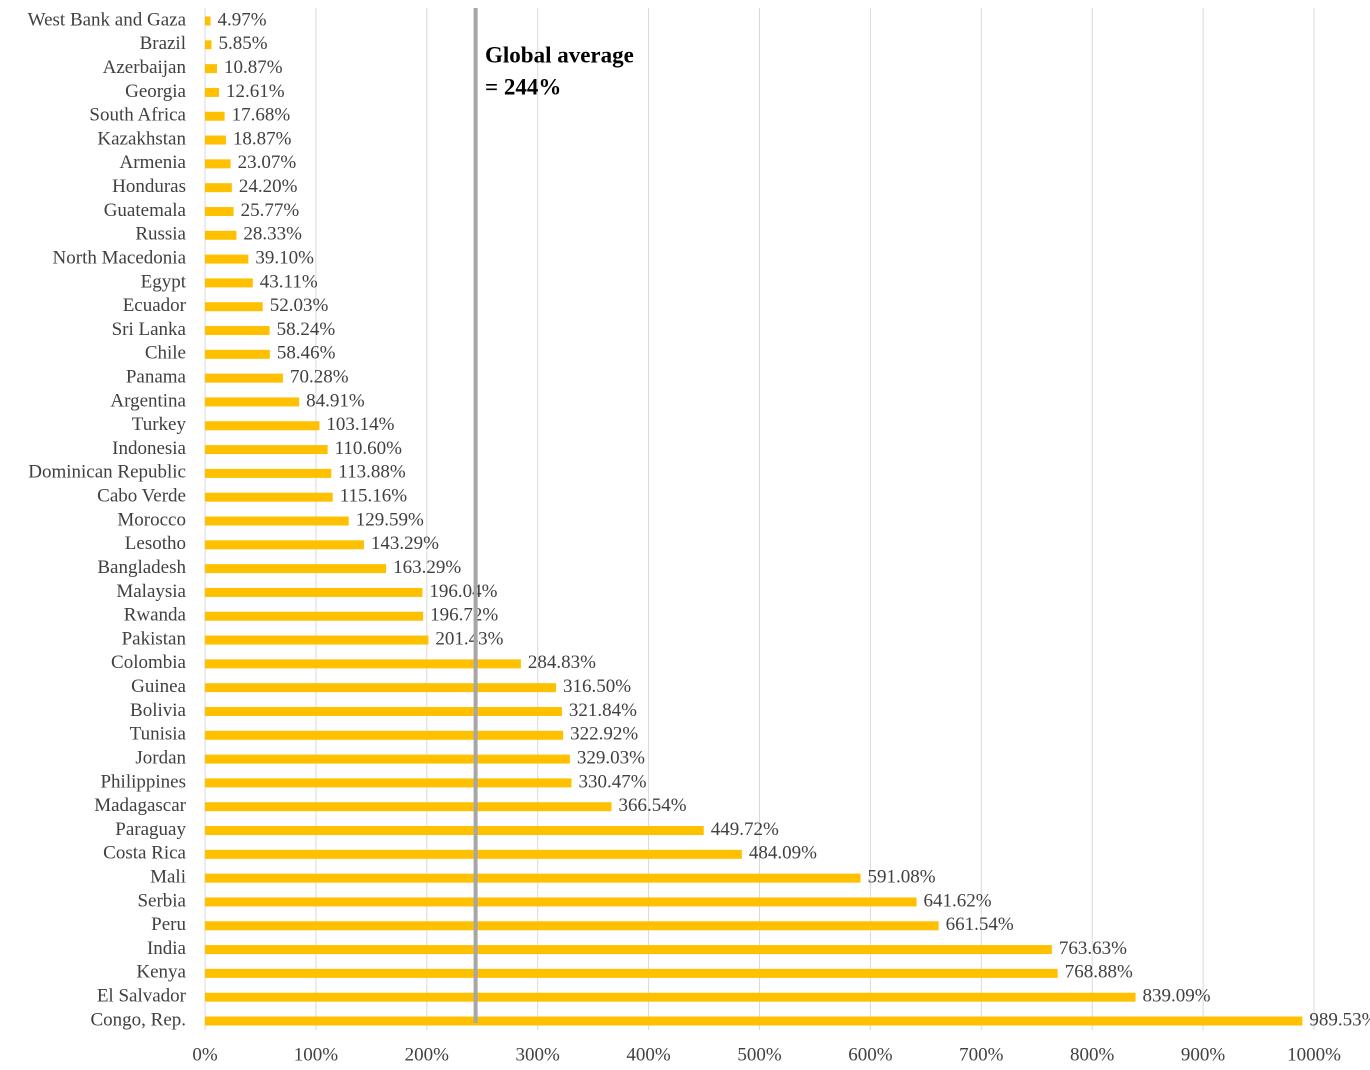  What do you see at coordinates (151, 591) in the screenshot?
I see `y-tick-label: Malaysia` at bounding box center [151, 591].